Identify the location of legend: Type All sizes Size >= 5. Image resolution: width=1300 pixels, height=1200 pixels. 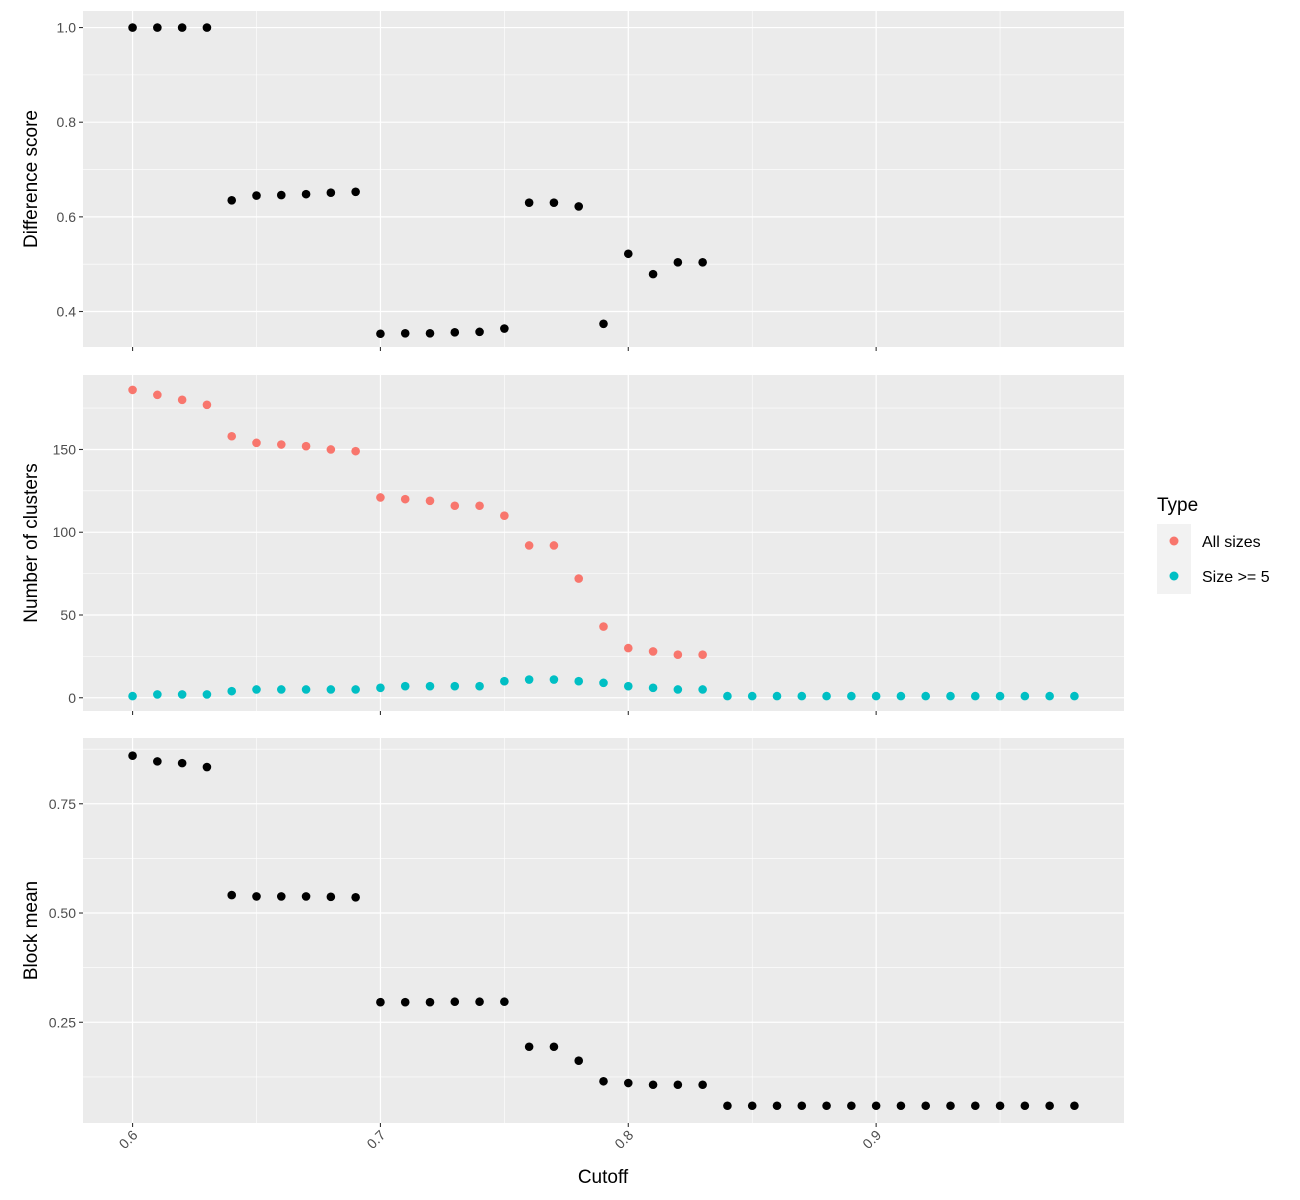
(1213, 544).